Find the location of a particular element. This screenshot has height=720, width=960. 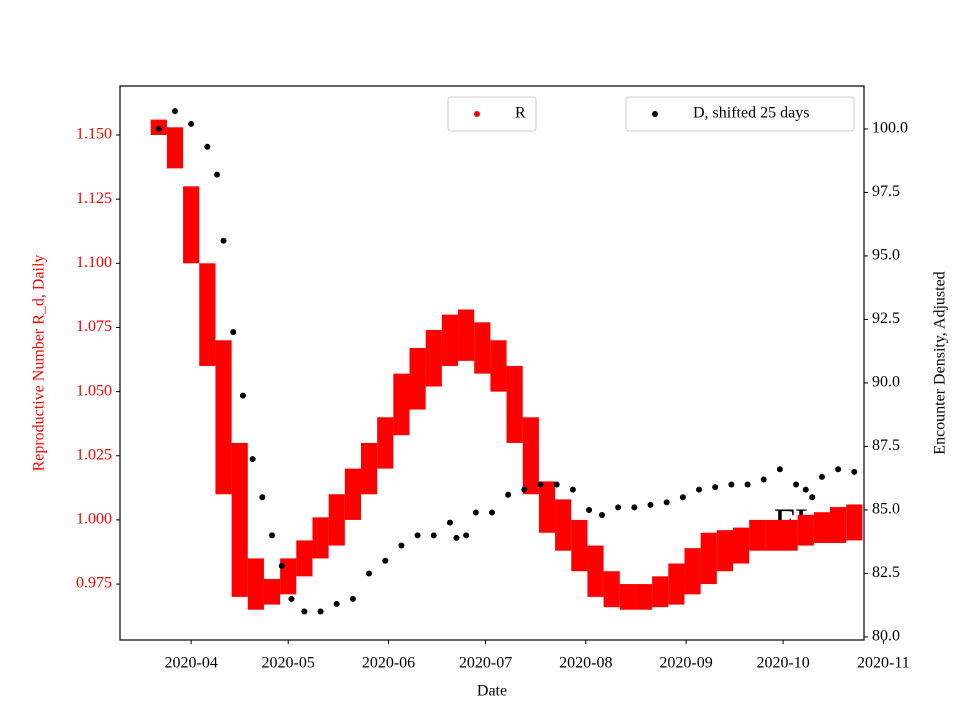

x-tick-label: 2020-11 is located at coordinates (883, 663).